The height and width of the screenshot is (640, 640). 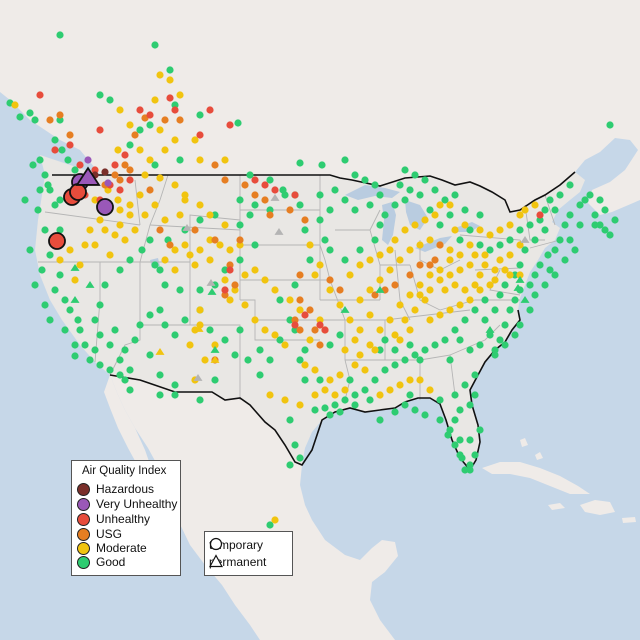 I want to click on lake-erie, so click(x=433, y=244).